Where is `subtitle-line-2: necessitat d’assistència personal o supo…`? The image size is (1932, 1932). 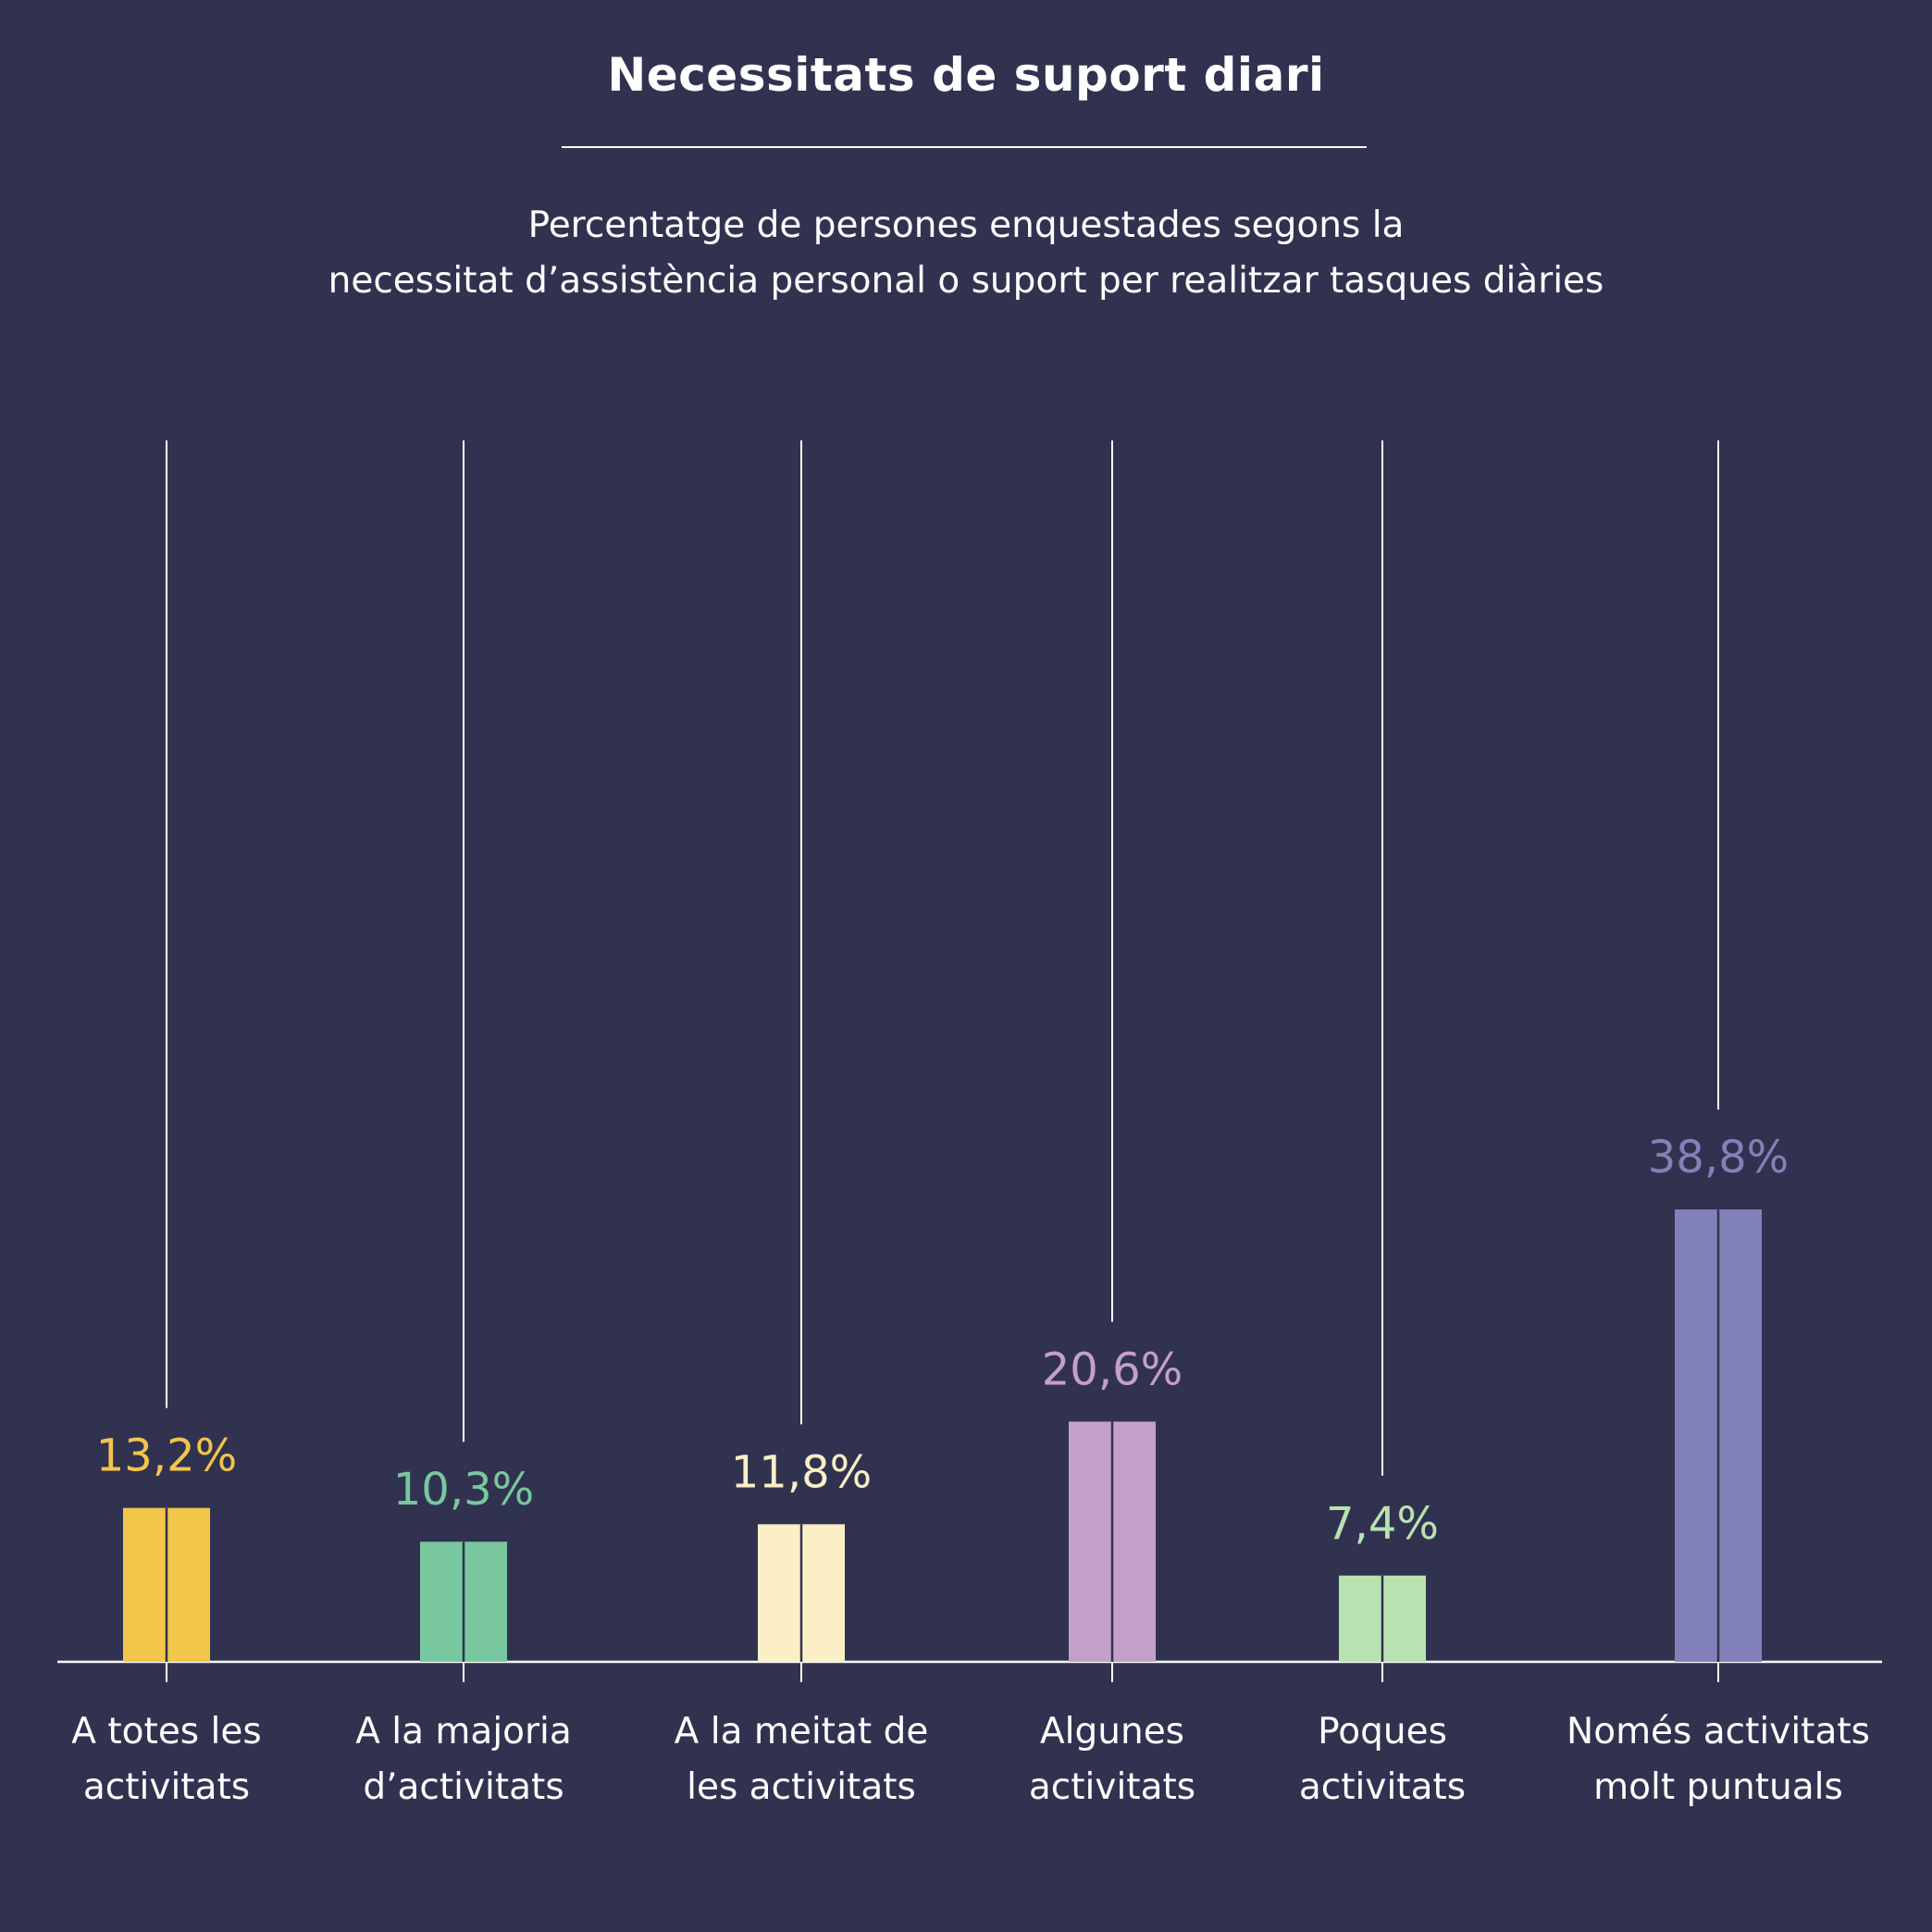
subtitle-line-2: necessitat d’assistència personal o supo… is located at coordinates (966, 281).